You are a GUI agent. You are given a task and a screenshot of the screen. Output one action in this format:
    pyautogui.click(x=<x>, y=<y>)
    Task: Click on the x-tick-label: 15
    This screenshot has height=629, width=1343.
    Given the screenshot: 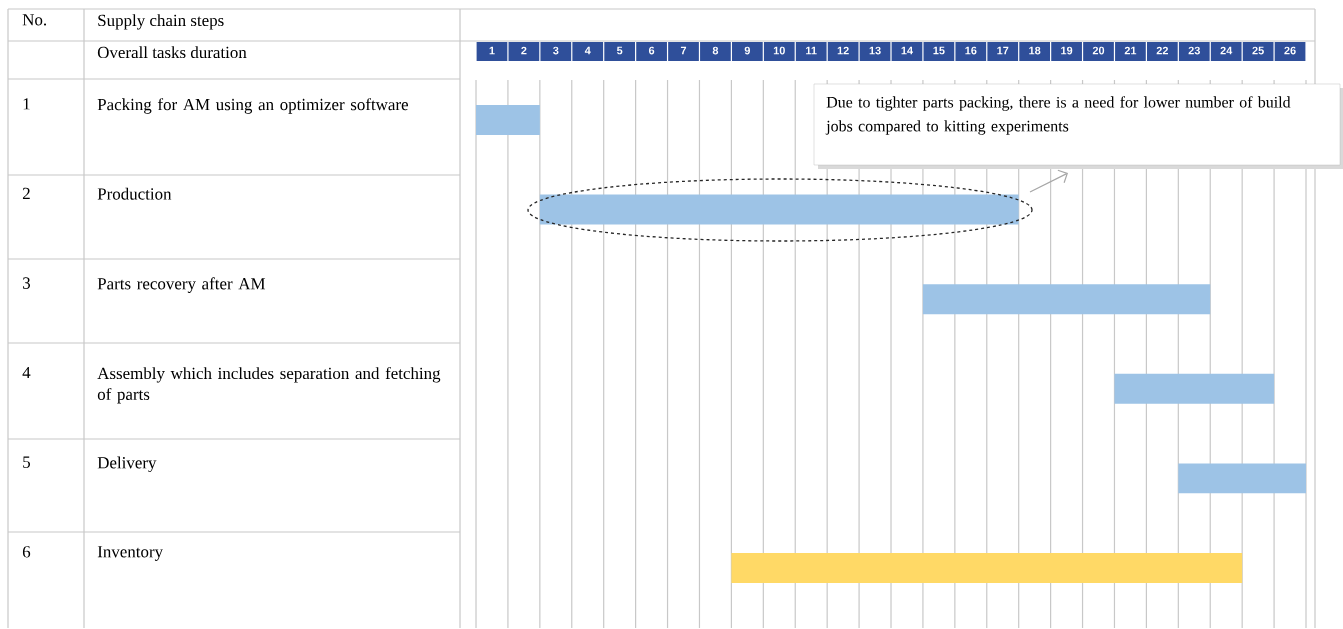 What is the action you would take?
    pyautogui.click(x=939, y=50)
    